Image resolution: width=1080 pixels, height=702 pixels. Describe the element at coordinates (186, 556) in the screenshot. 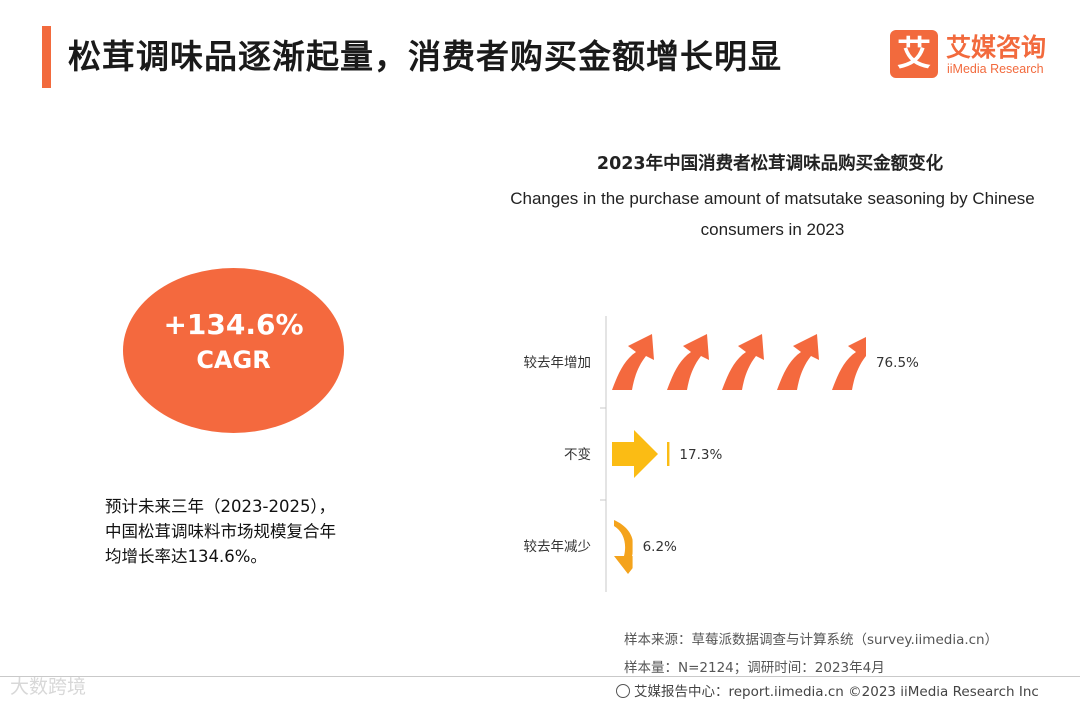

I see `forecast-note-line3: 均增长率达134.6%。` at that location.